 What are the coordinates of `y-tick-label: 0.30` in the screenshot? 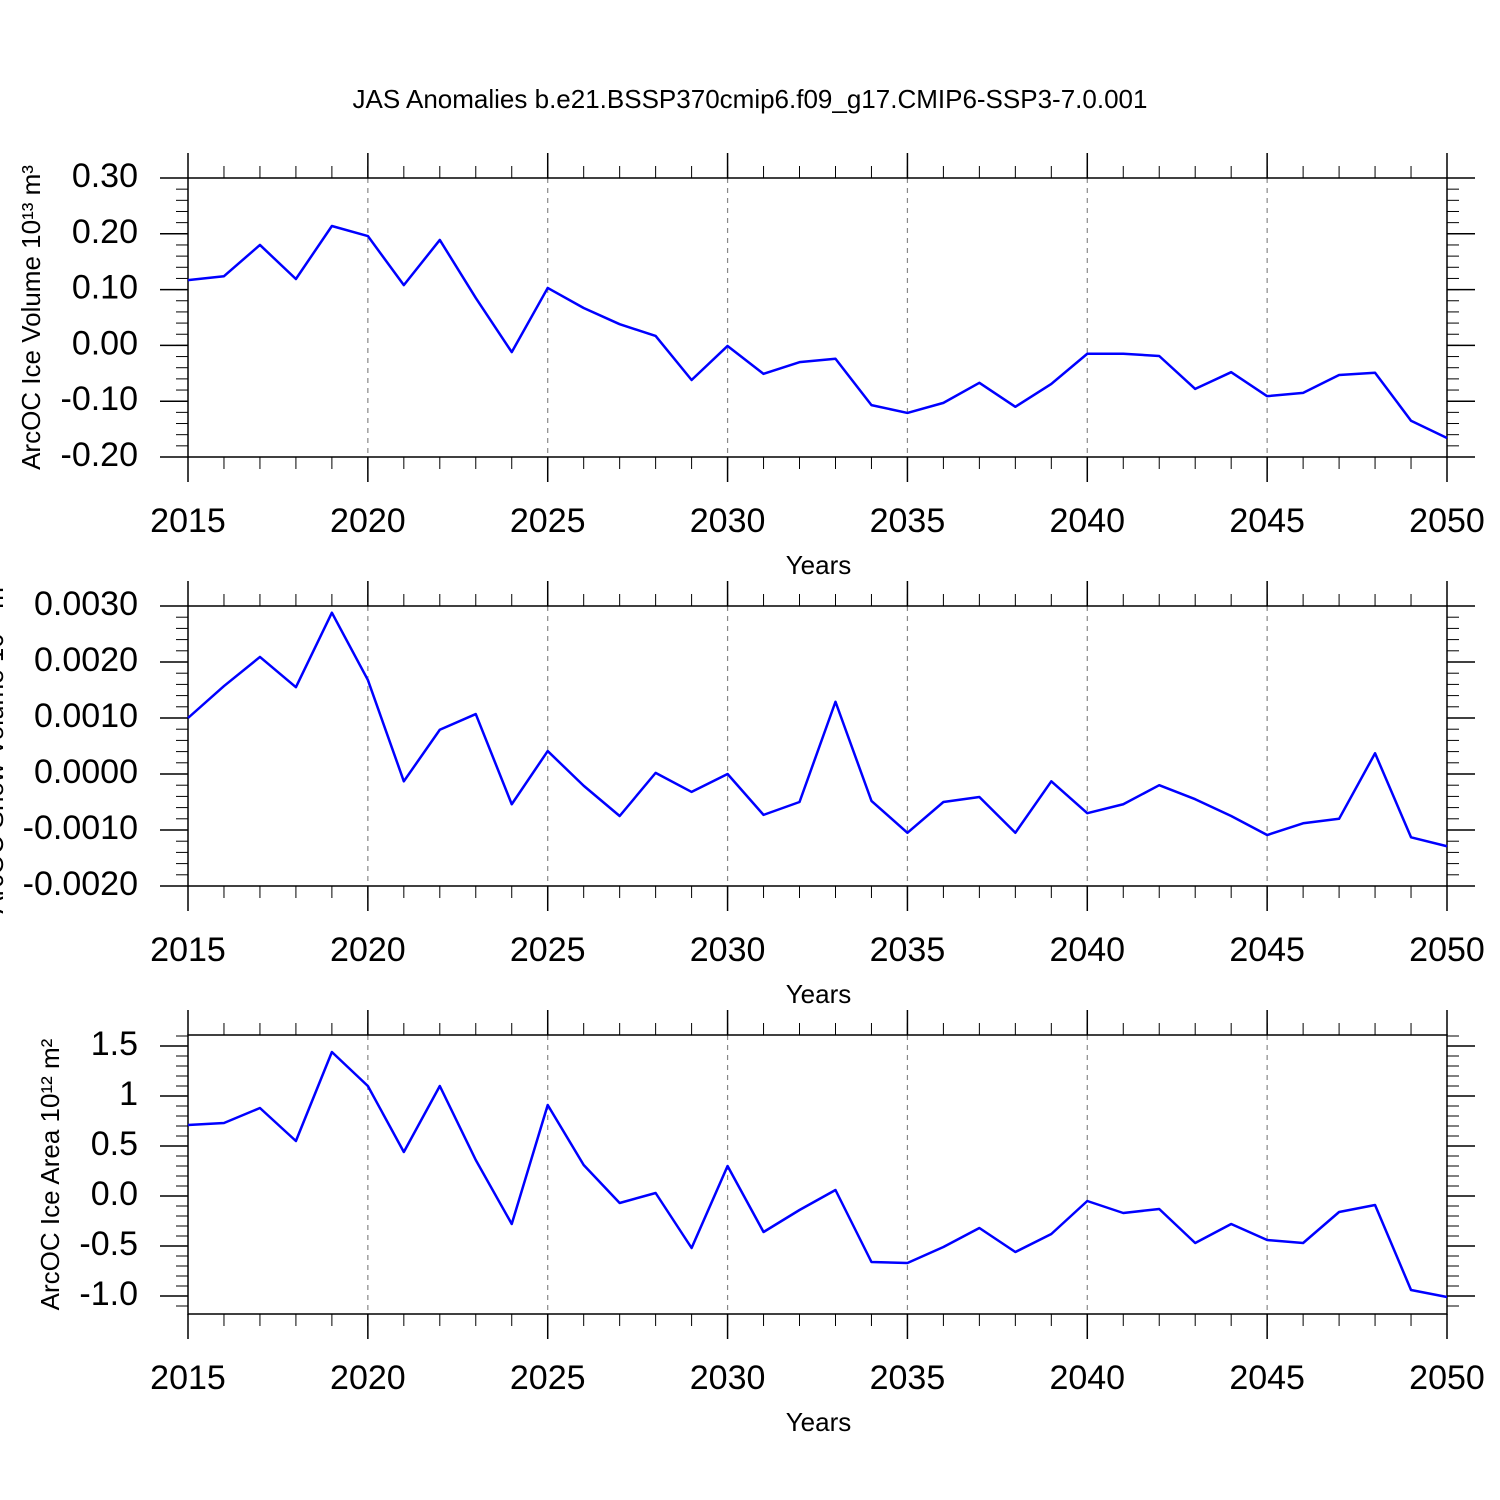 It's located at (105, 176).